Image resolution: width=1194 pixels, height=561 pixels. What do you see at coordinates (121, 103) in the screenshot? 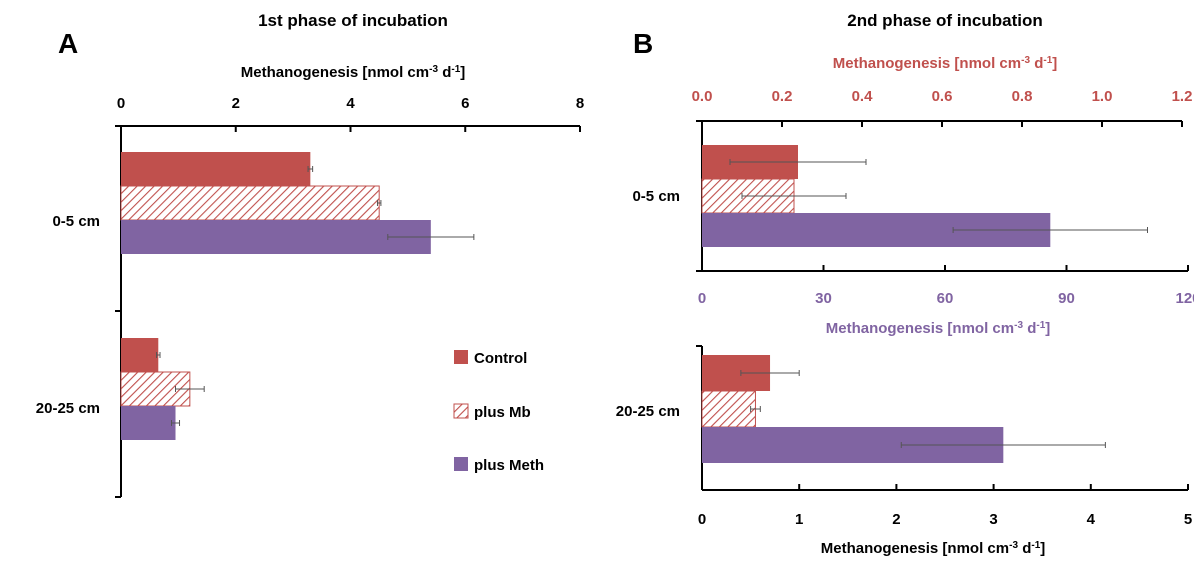
I see `x-tick-label: 0` at bounding box center [121, 103].